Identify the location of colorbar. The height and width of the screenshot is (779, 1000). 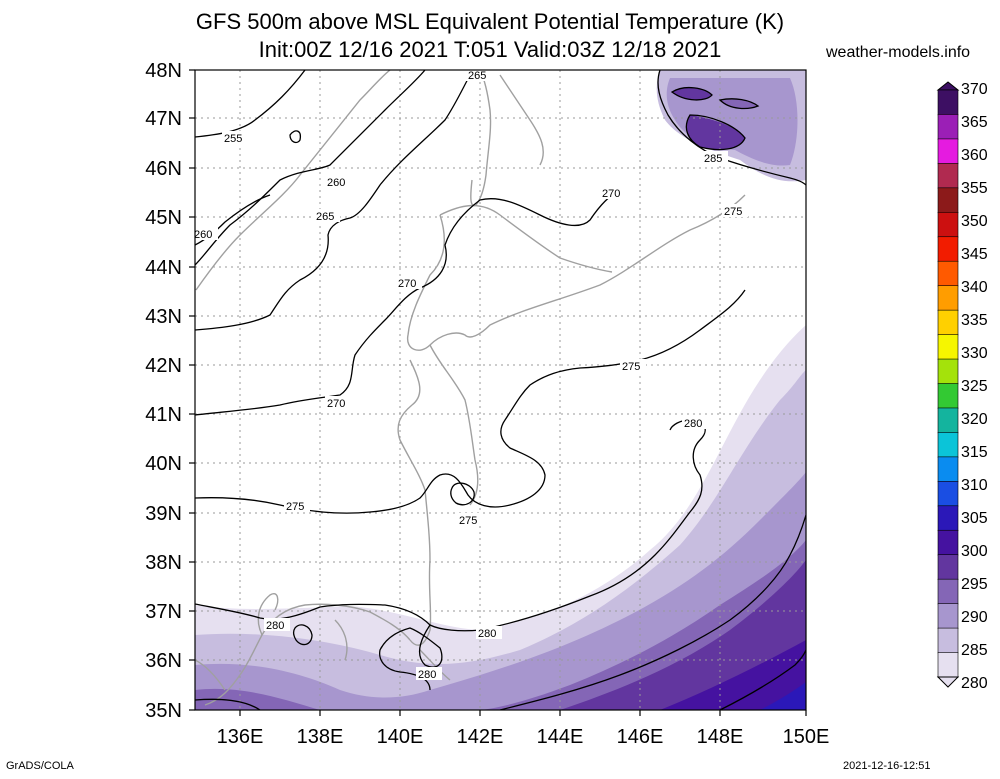
(948, 384).